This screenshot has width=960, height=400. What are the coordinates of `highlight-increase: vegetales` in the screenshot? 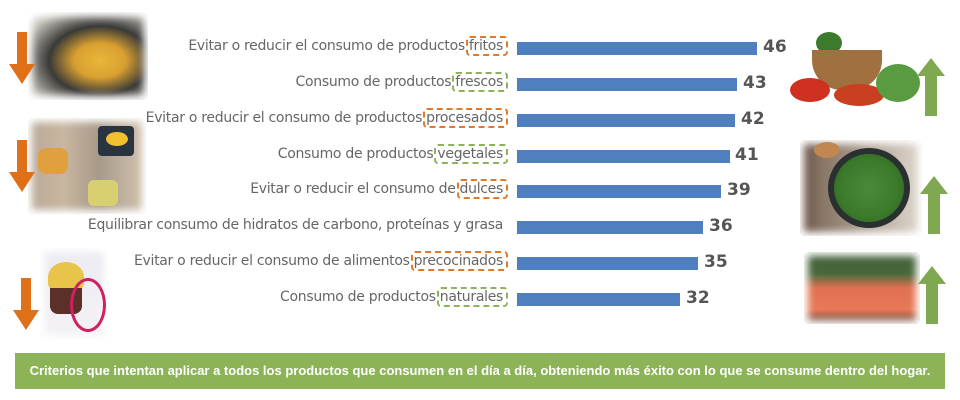 It's located at (471, 154).